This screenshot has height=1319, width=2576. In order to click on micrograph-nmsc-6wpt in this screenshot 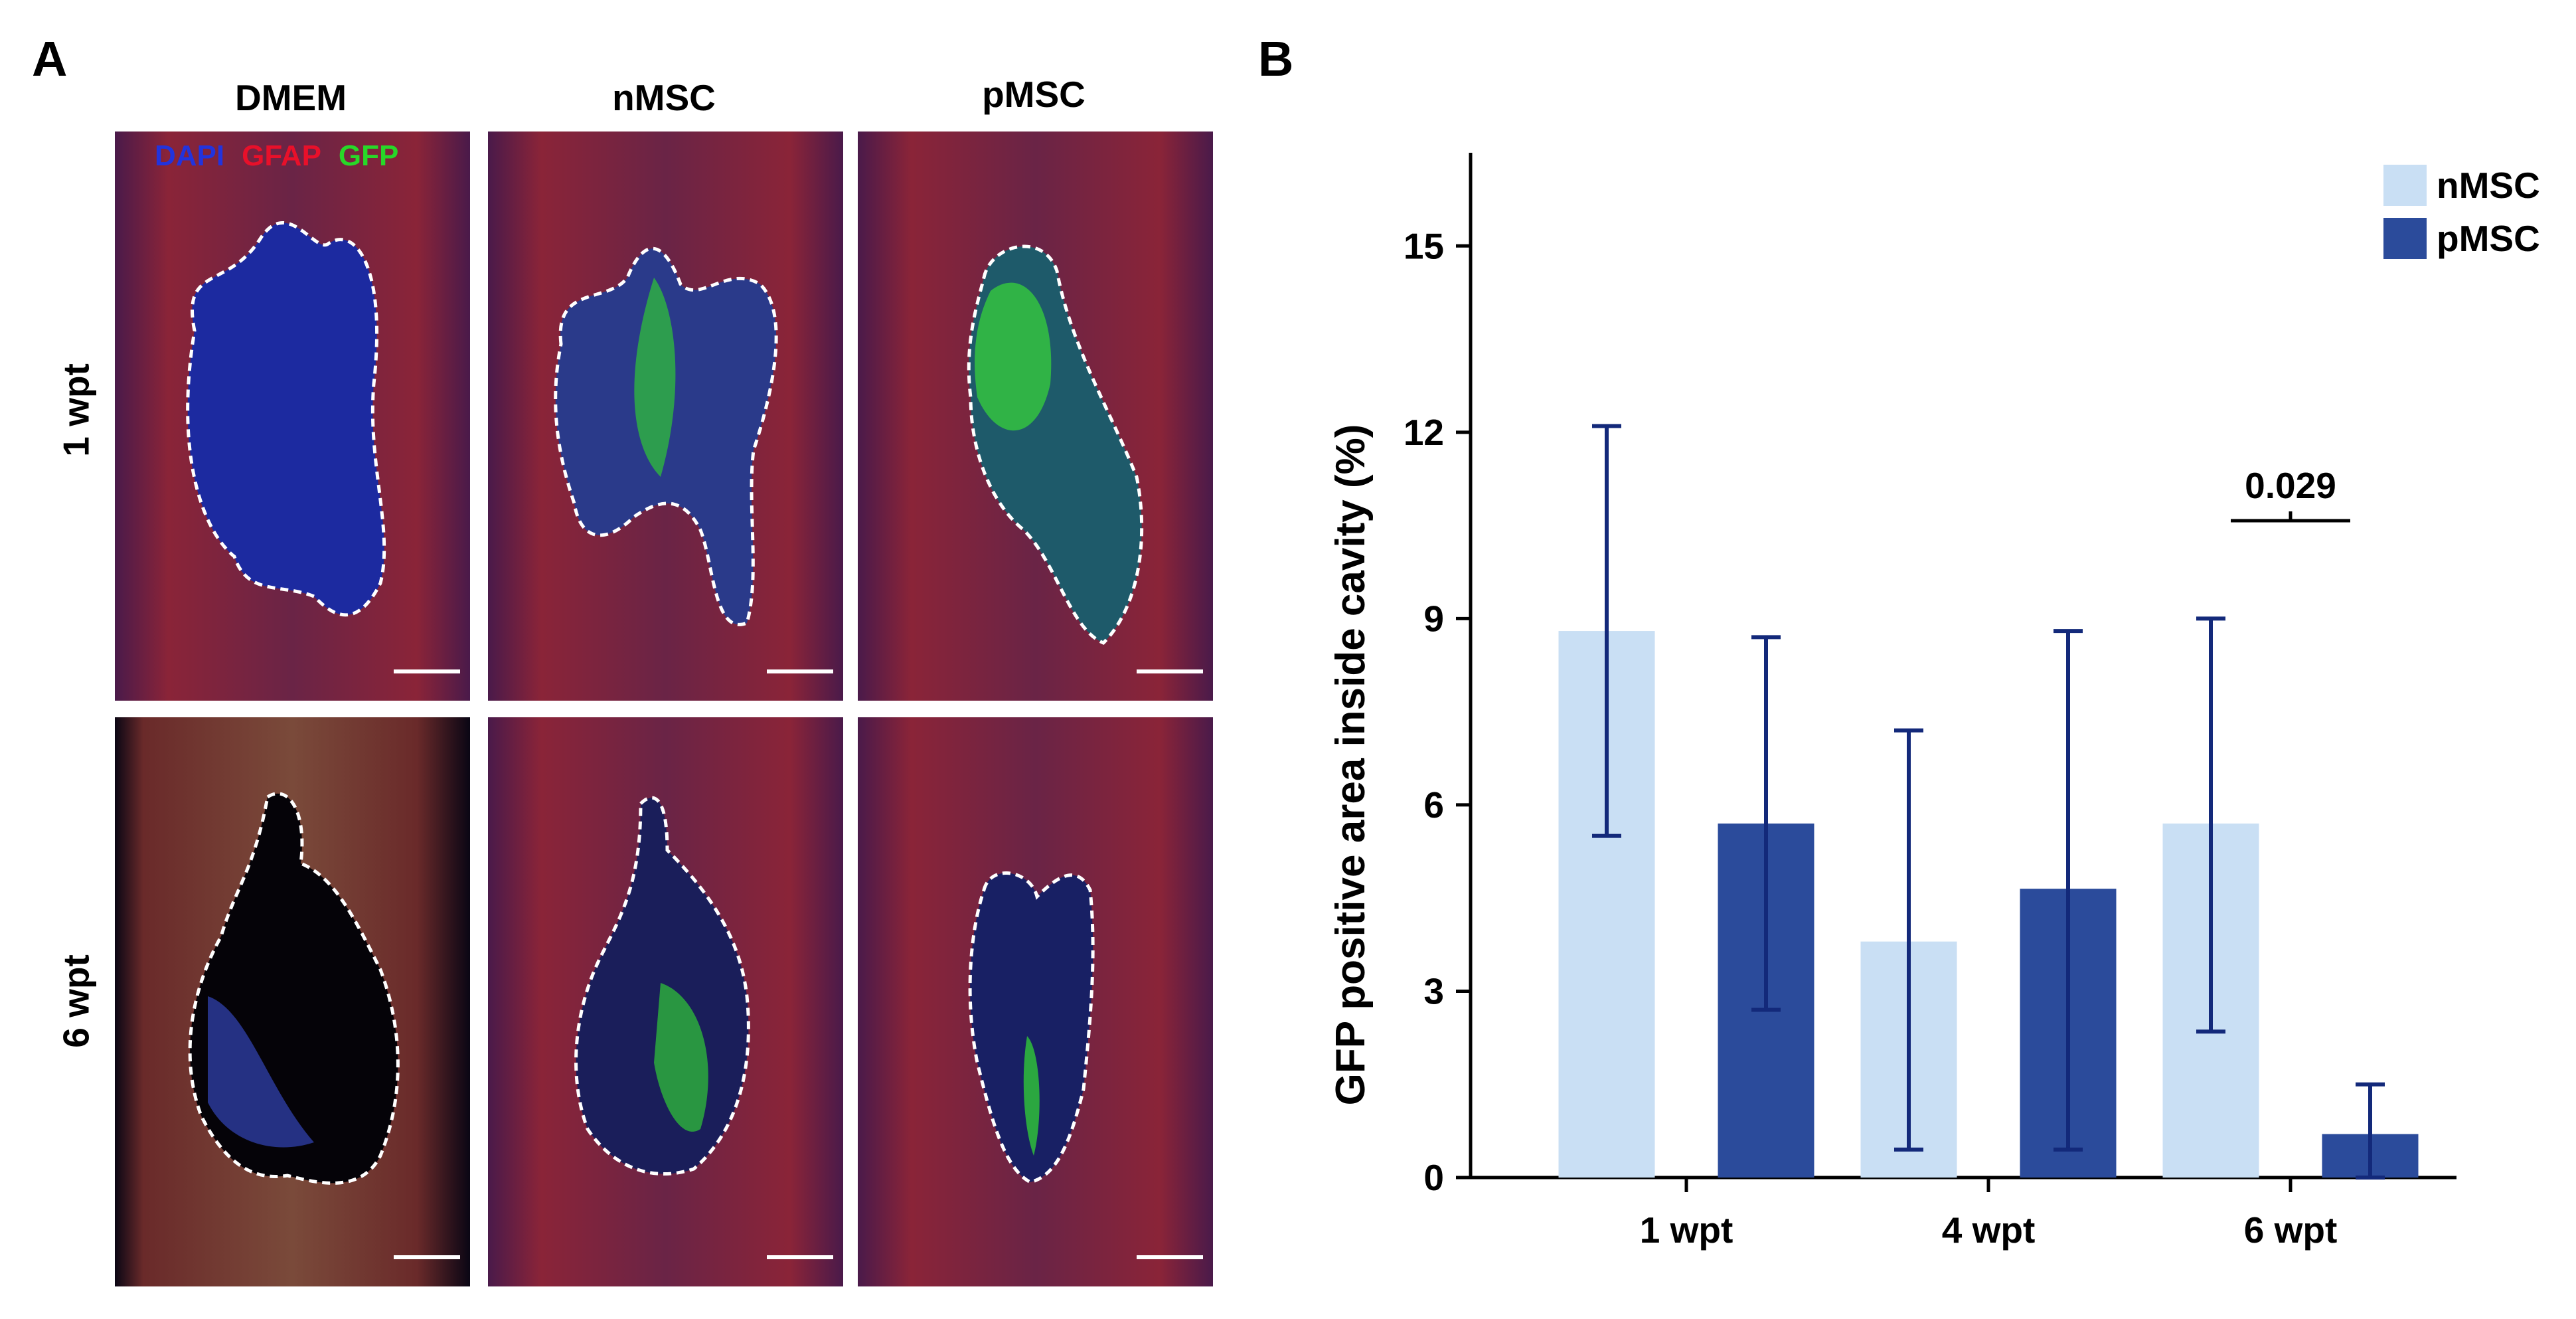, I will do `click(665, 1001)`.